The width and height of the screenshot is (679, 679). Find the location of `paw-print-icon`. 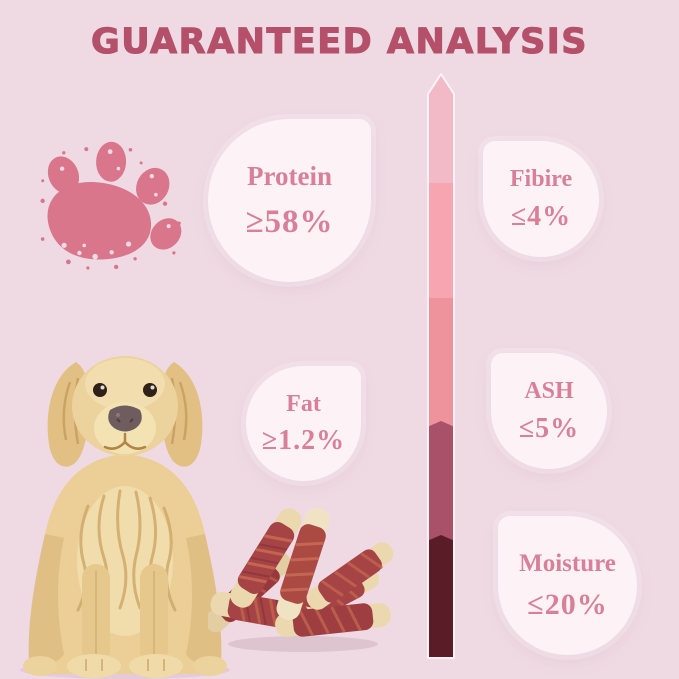

paw-print-icon is located at coordinates (111, 205).